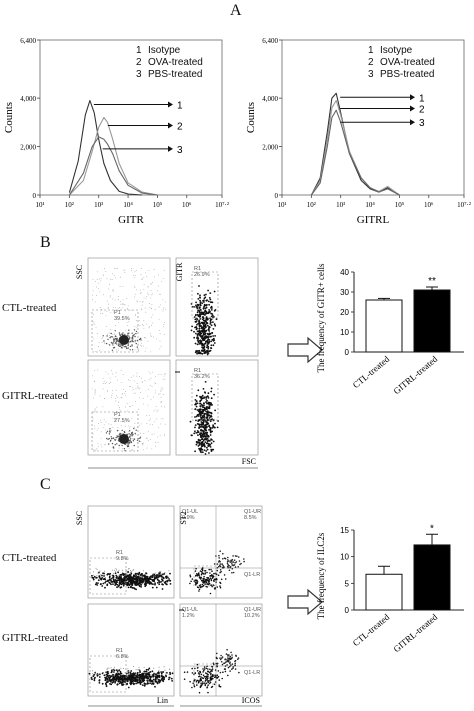 This screenshot has width=474, height=711. I want to click on gate-value: 26.9%, so click(202, 275).